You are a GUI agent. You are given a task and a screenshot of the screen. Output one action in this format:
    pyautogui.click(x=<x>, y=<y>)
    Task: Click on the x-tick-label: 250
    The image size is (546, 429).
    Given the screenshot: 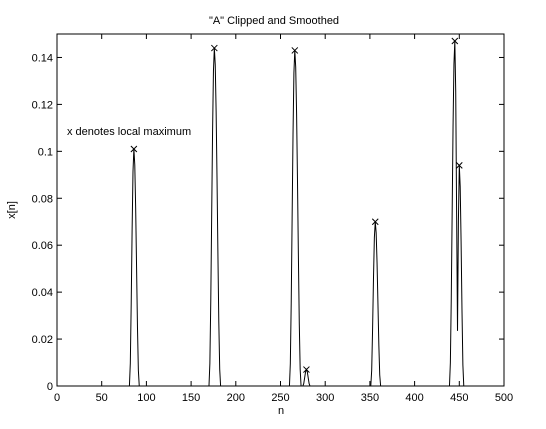 What is the action you would take?
    pyautogui.click(x=280, y=398)
    